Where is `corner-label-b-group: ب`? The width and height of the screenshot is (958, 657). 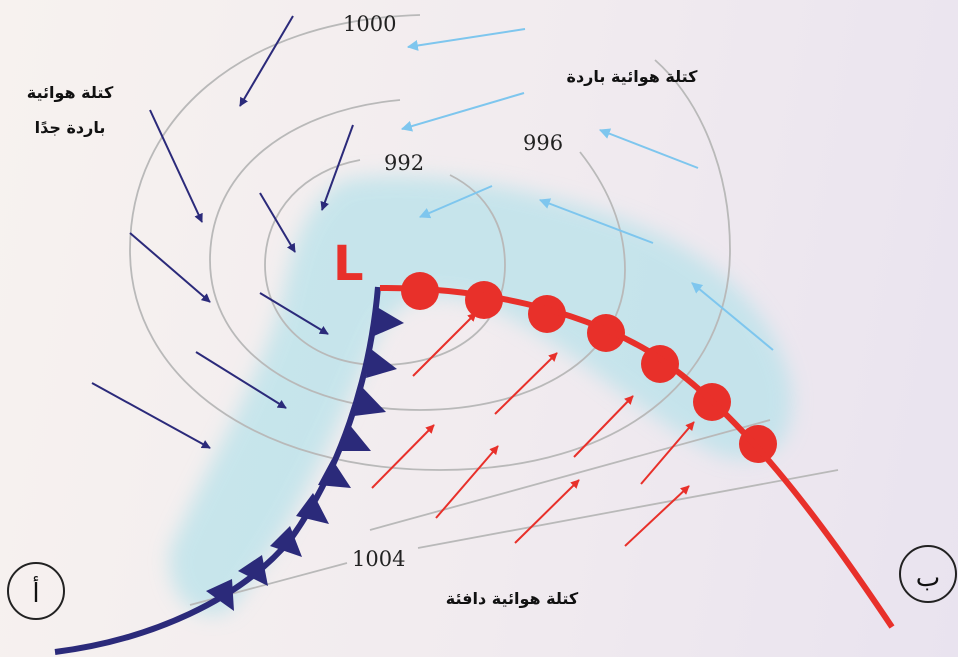
corner-label-b-group: ب is located at coordinates (928, 574).